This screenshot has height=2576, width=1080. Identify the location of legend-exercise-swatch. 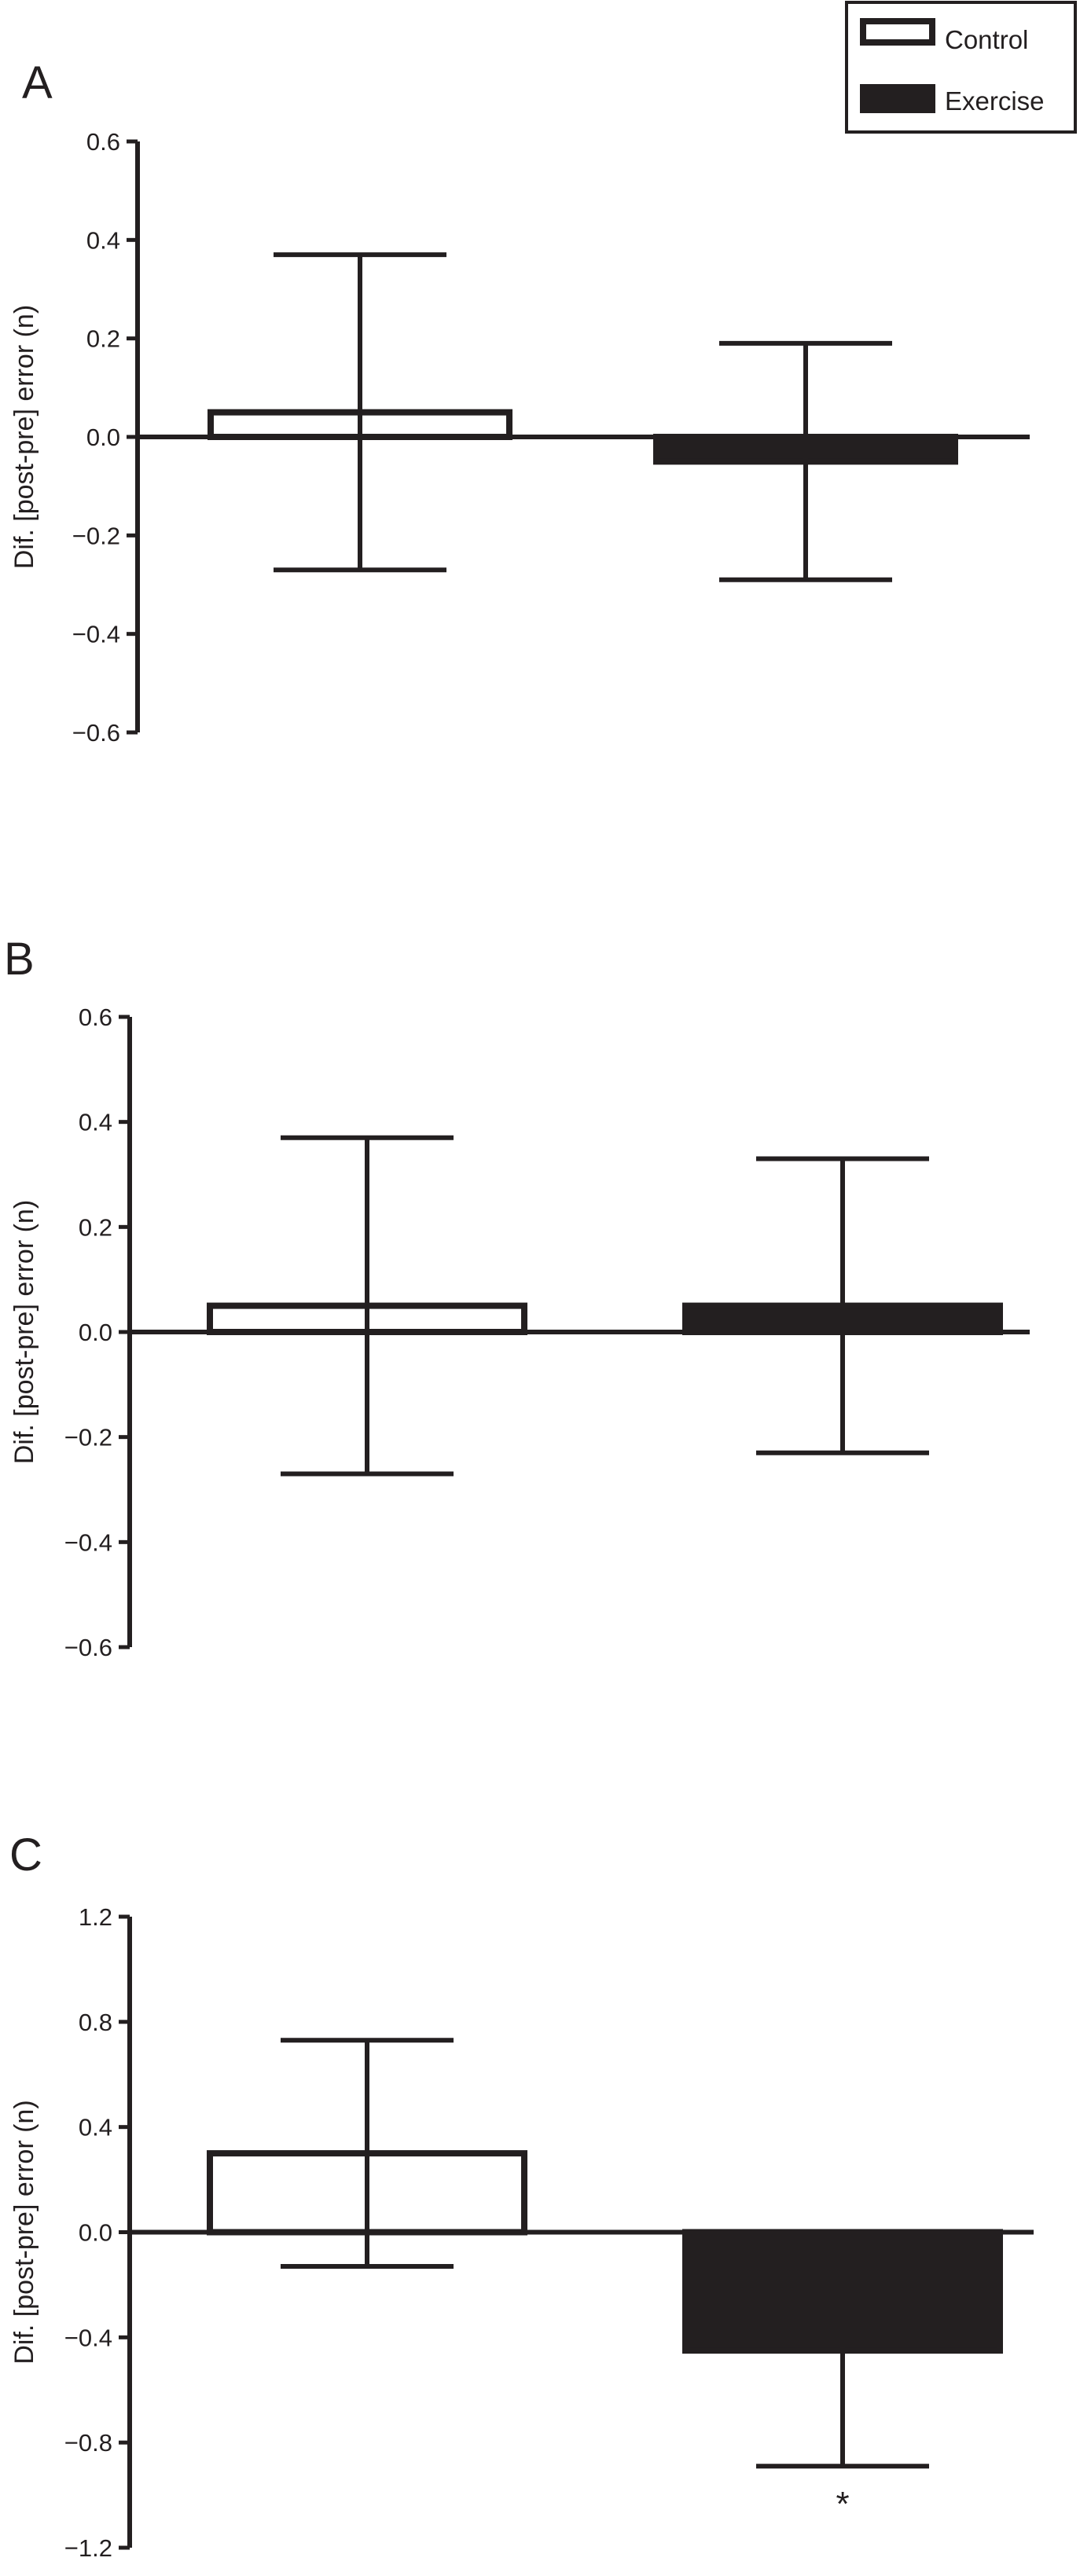
(897, 98).